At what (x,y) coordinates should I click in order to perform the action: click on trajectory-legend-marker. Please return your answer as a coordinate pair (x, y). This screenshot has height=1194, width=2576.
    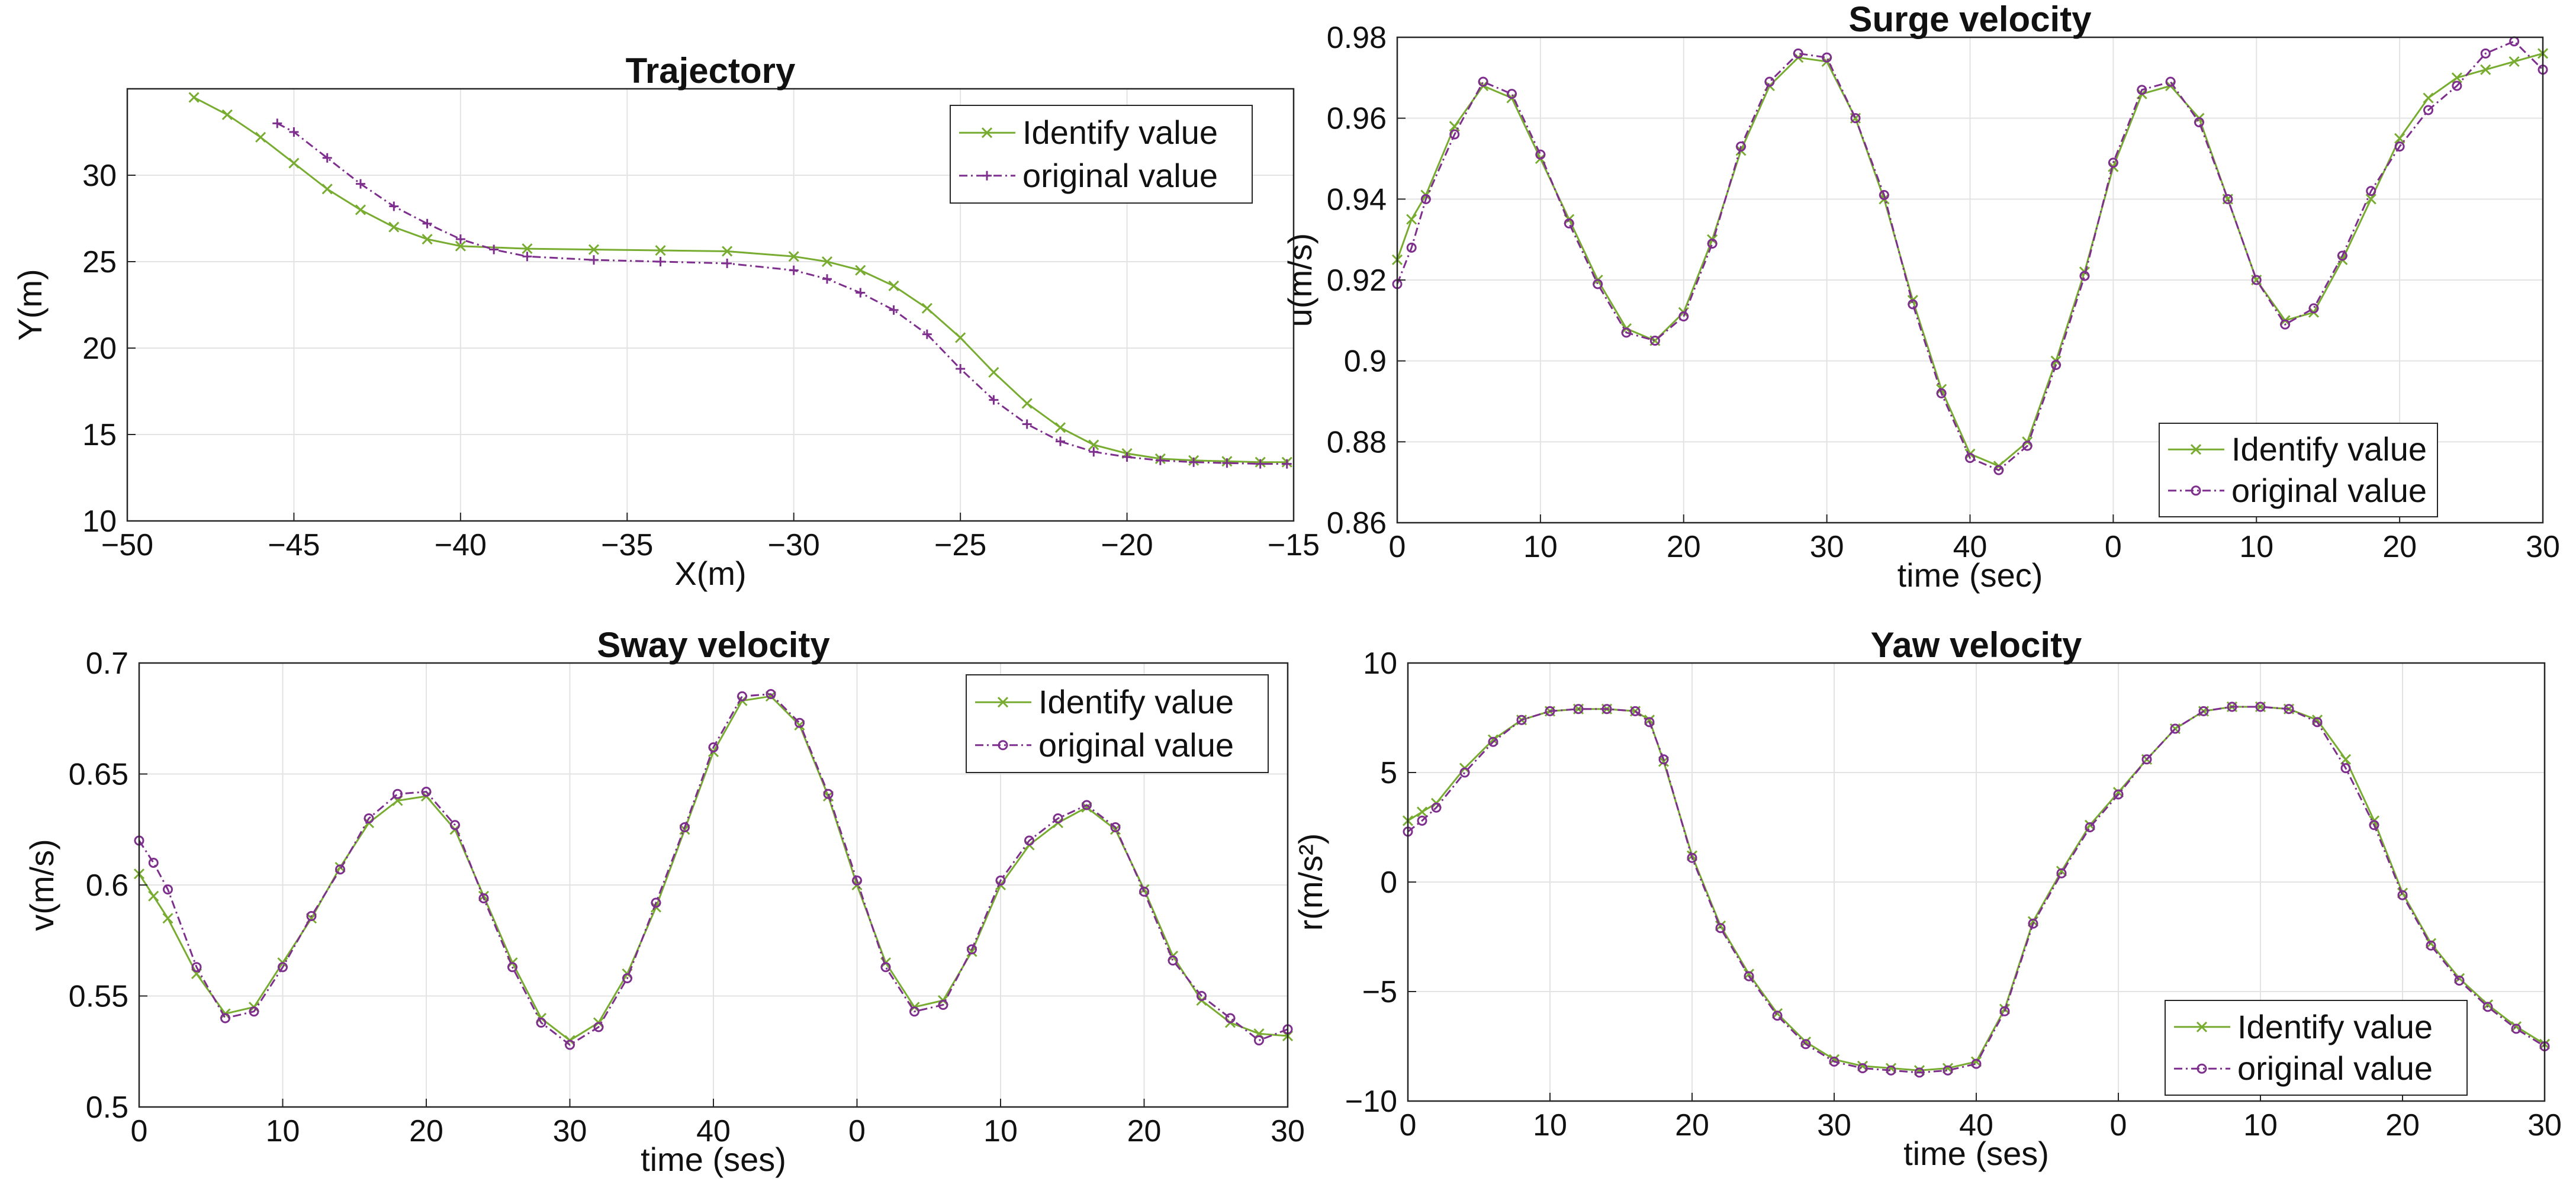
    Looking at the image, I should click on (987, 133).